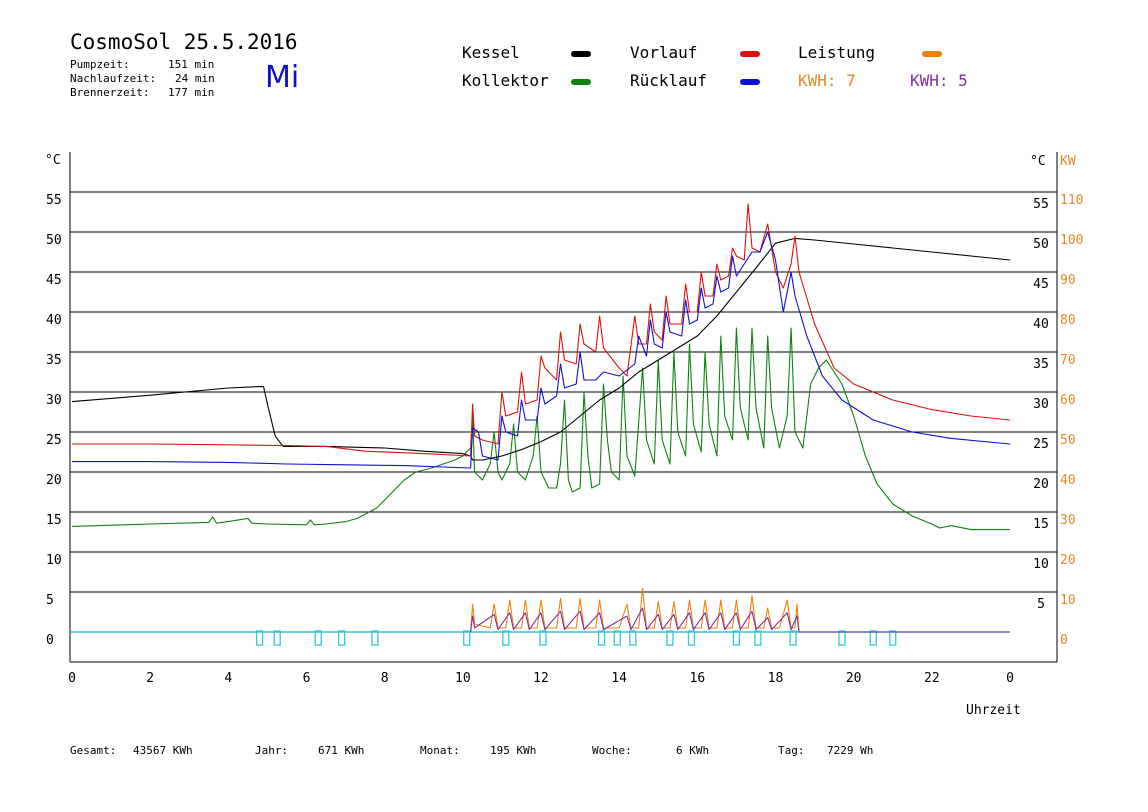  Describe the element at coordinates (54, 240) in the screenshot. I see `y-tick-label-left: 50` at that location.